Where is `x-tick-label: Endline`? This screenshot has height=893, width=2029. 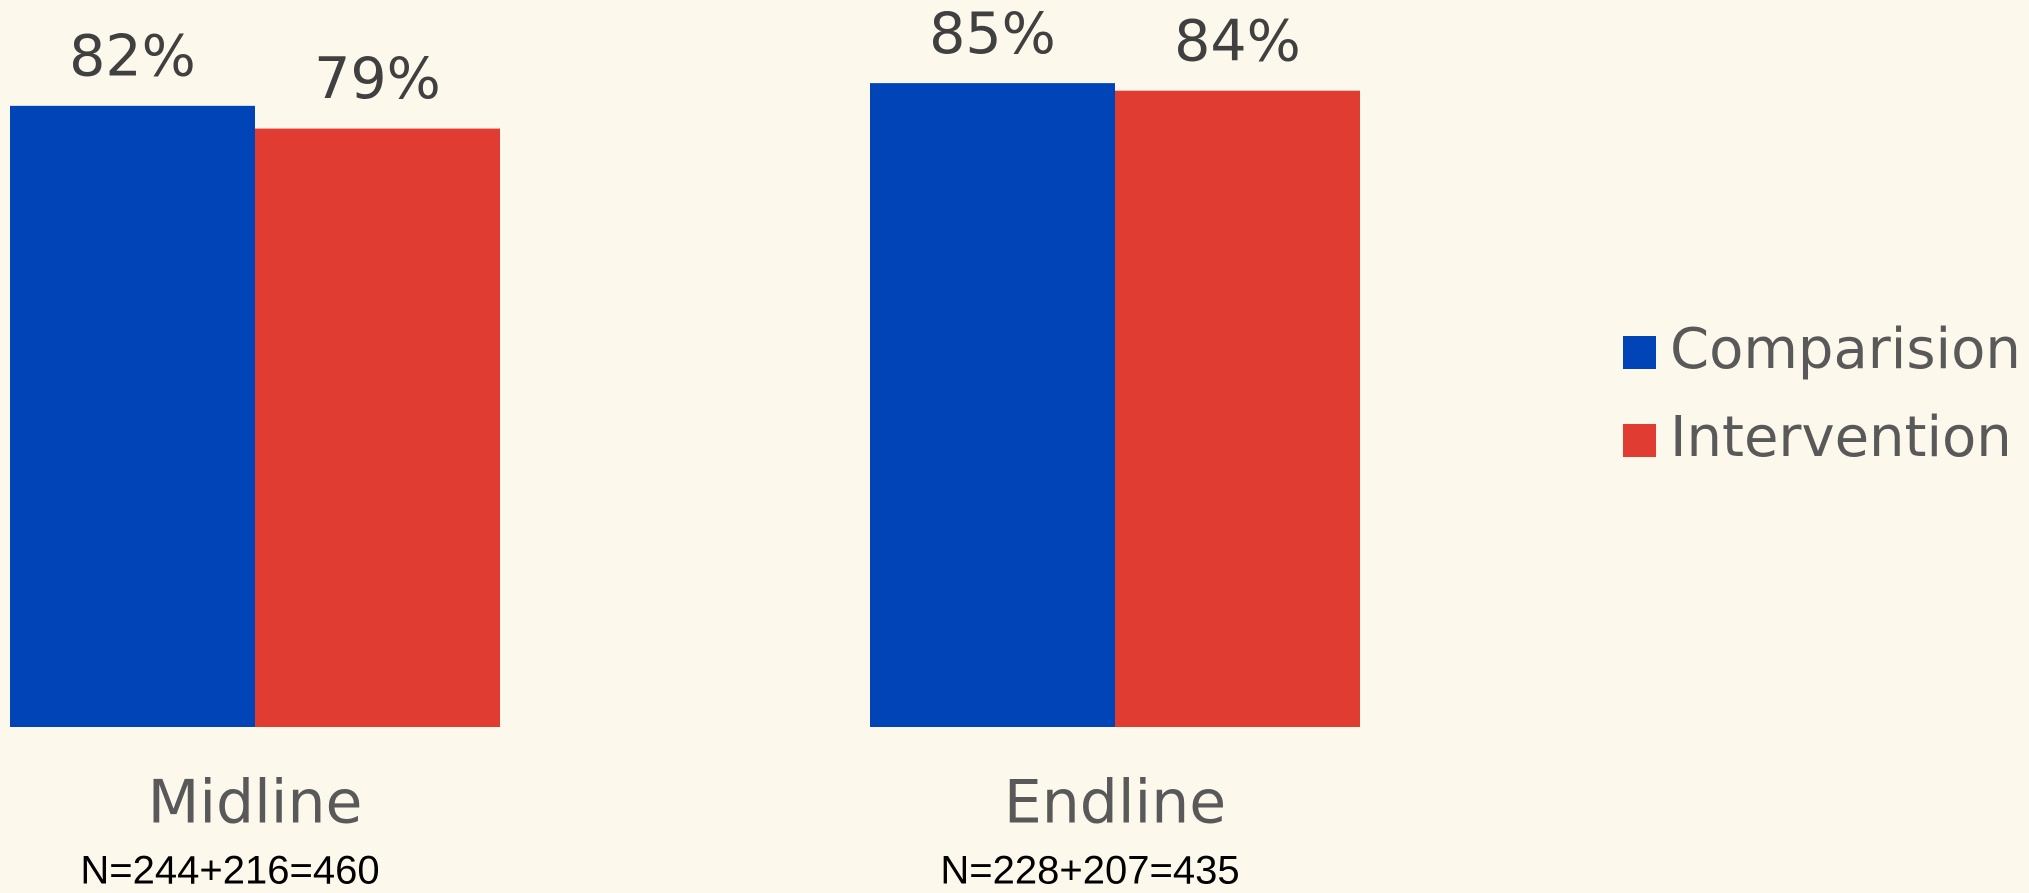 x-tick-label: Endline is located at coordinates (1115, 803).